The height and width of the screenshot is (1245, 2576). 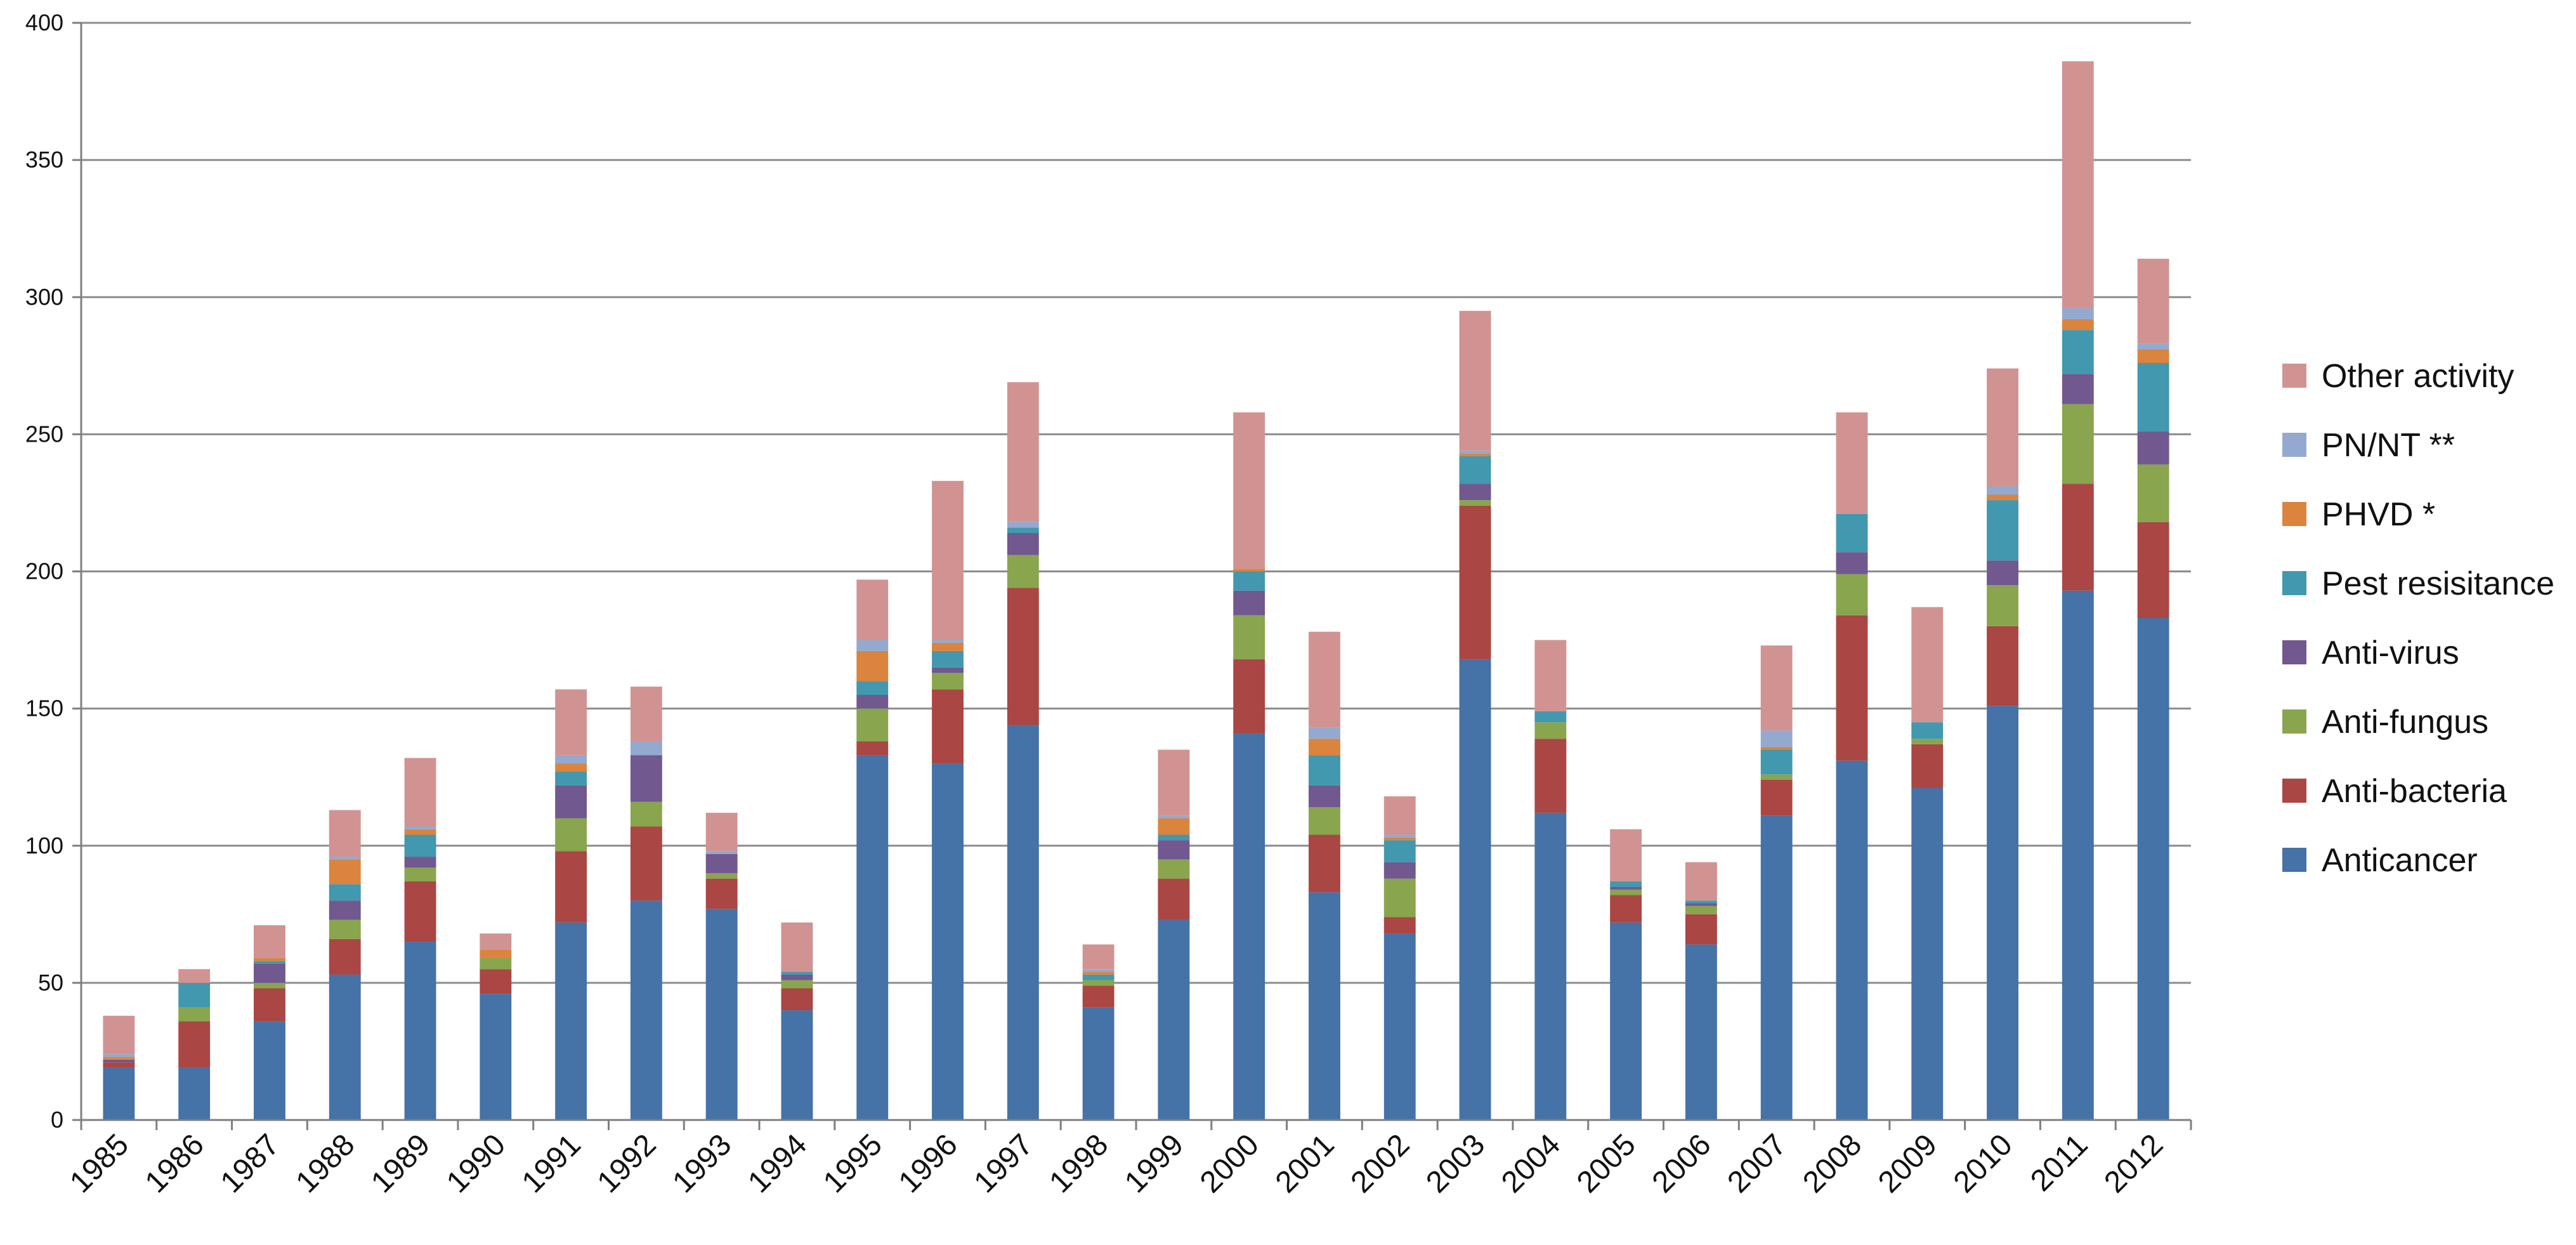 What do you see at coordinates (44, 160) in the screenshot?
I see `y-tick-label: 350` at bounding box center [44, 160].